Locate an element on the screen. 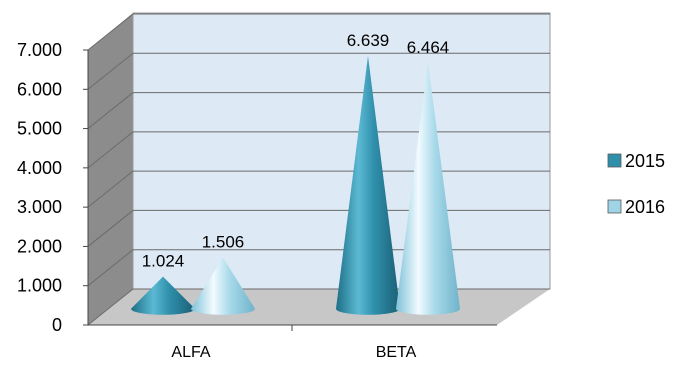 This screenshot has width=674, height=365. cone-2015-beta is located at coordinates (368, 185).